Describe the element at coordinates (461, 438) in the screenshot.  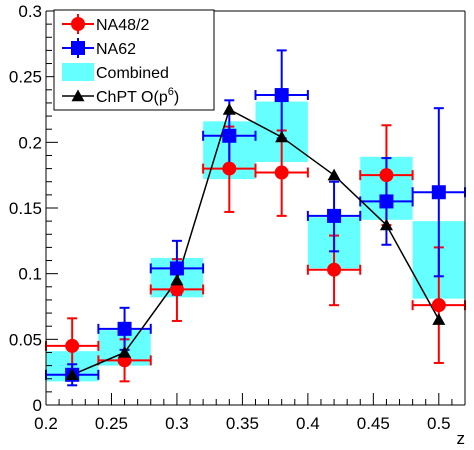
I see `x-axis-title: z` at that location.